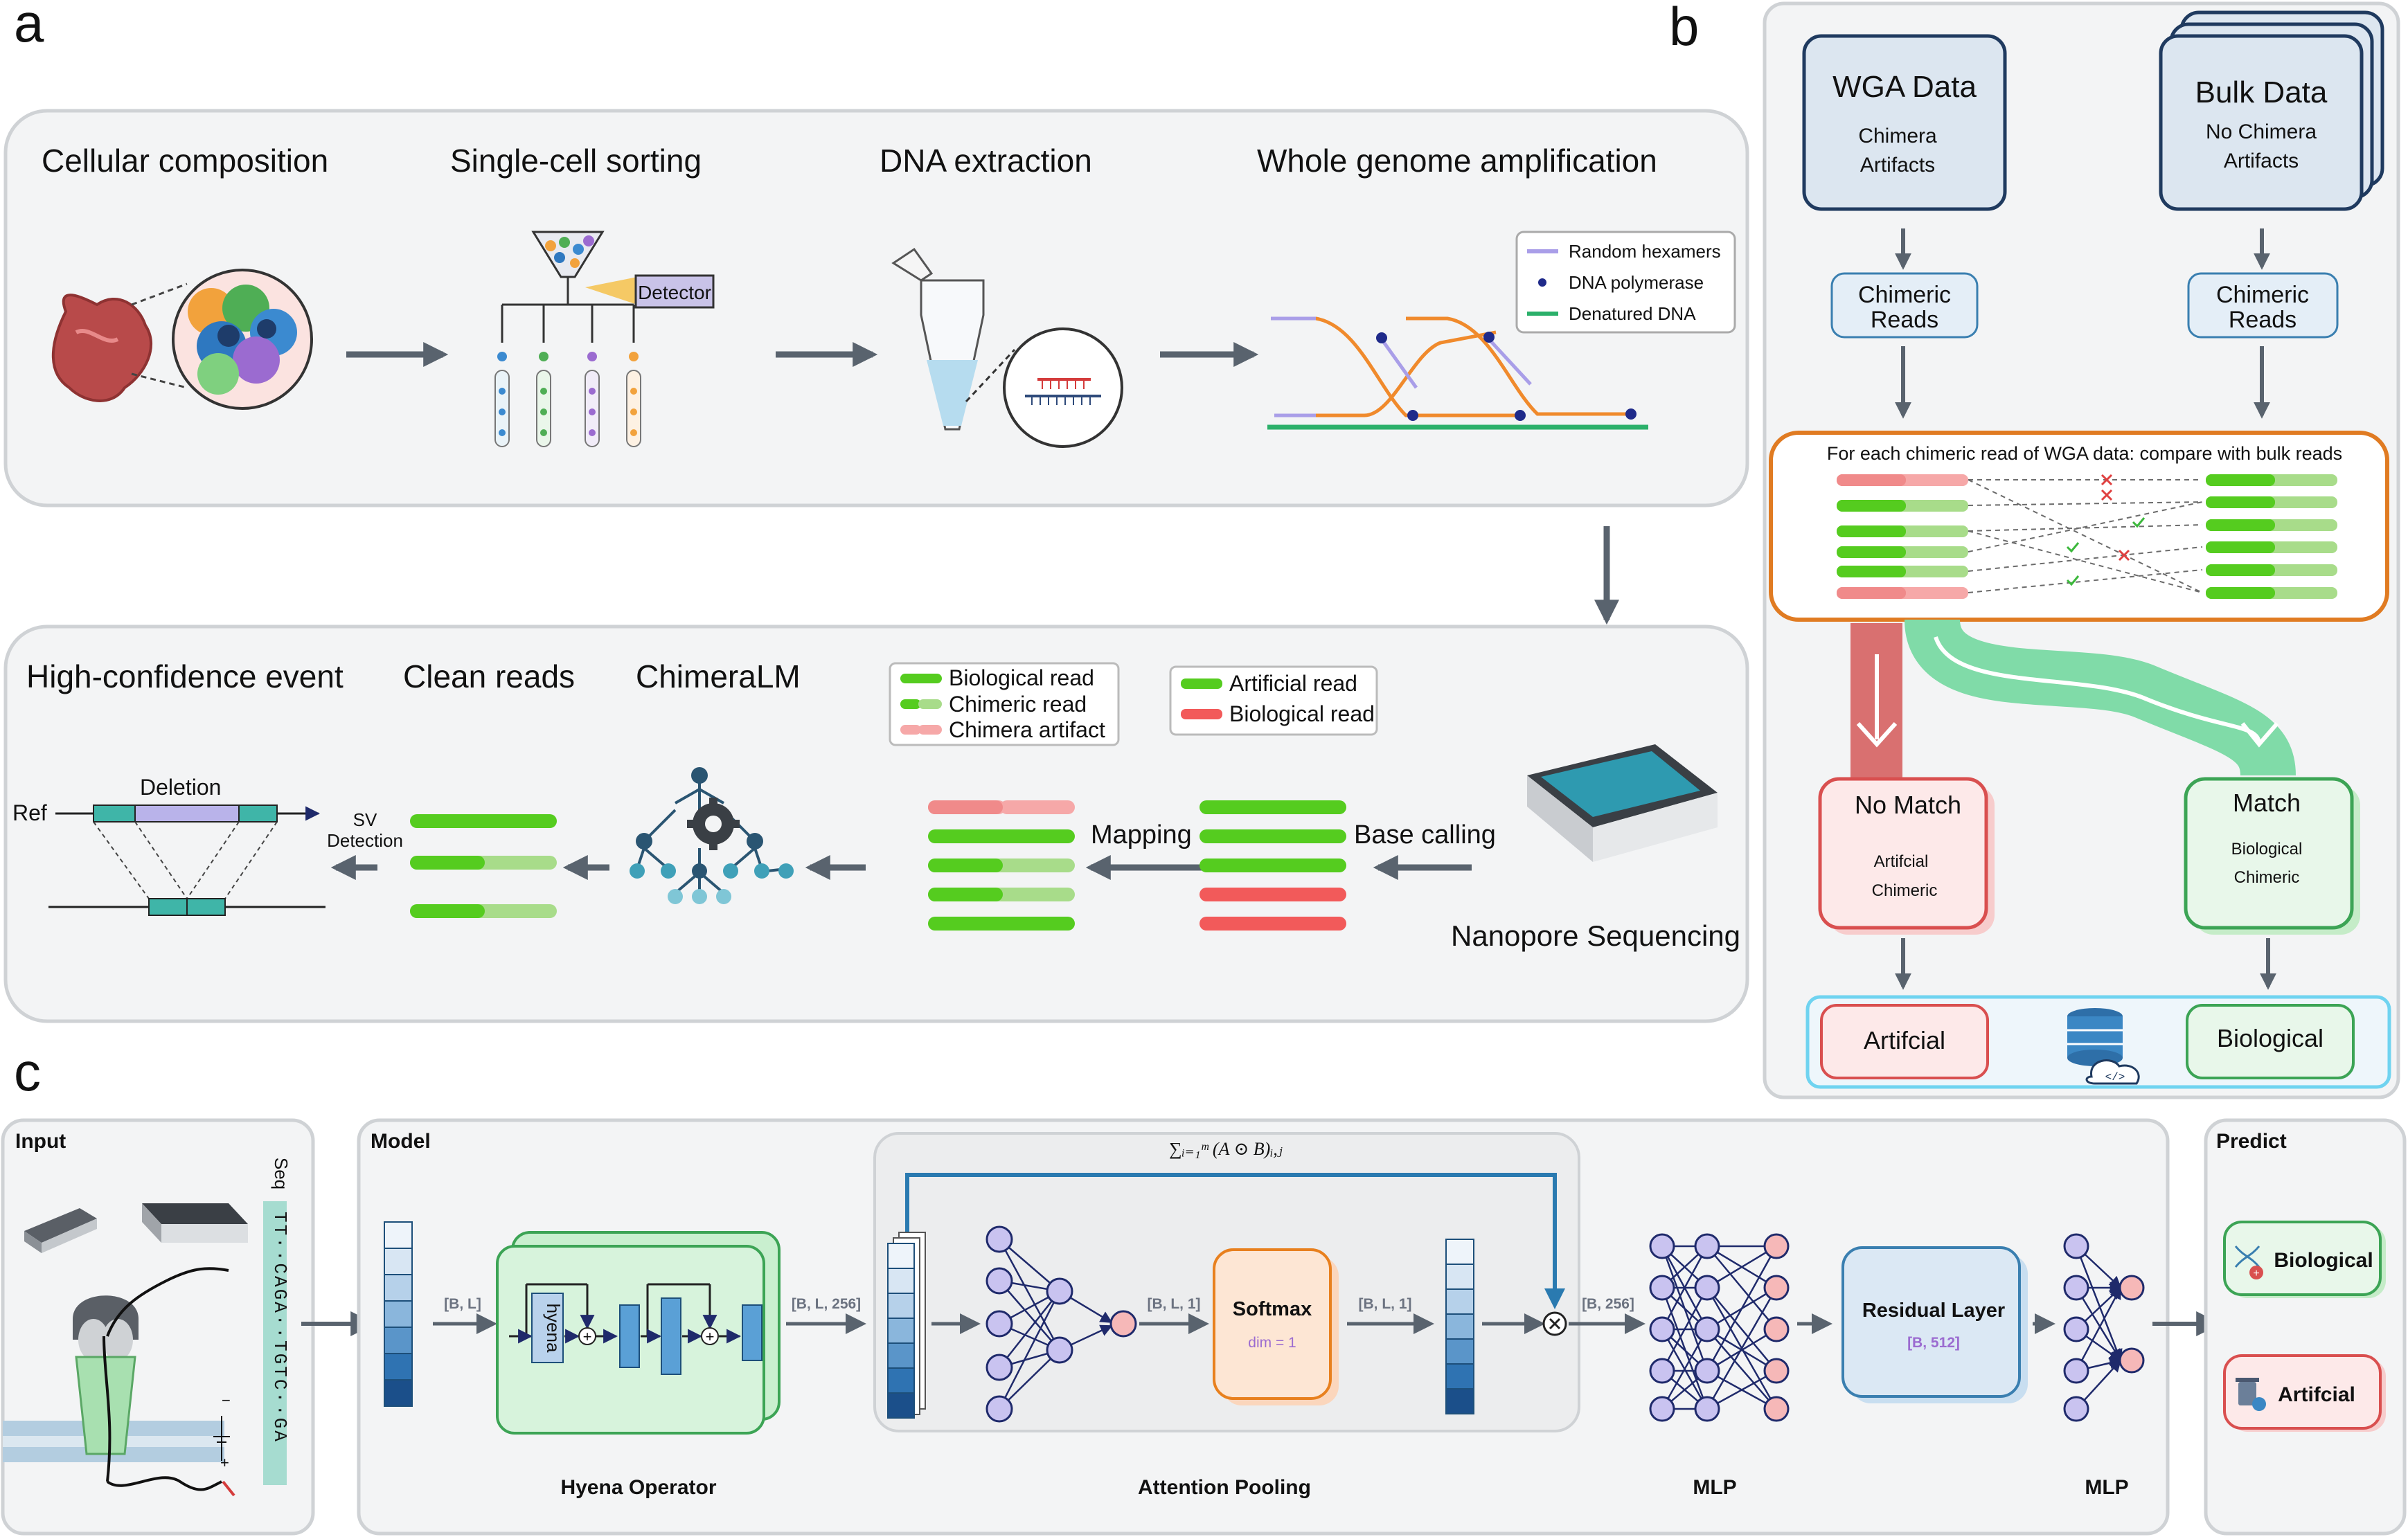 The width and height of the screenshot is (2408, 1537). Describe the element at coordinates (1272, 1324) in the screenshot. I see `softmax-box` at that location.